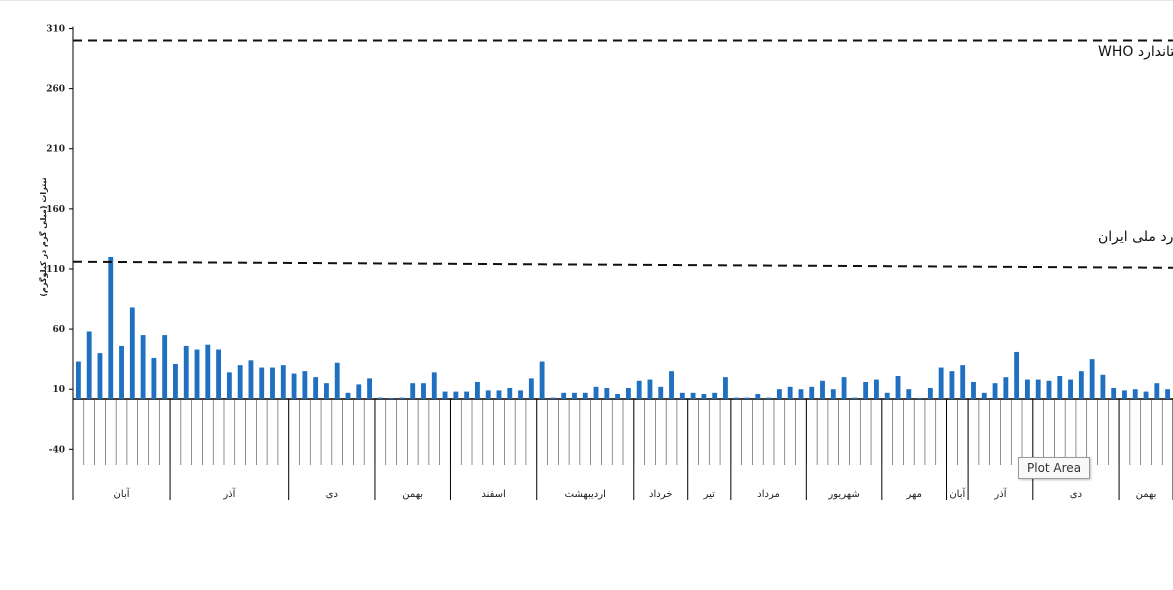 The height and width of the screenshot is (590, 1173). What do you see at coordinates (709, 494) in the screenshot?
I see `month-group-label: تیر` at bounding box center [709, 494].